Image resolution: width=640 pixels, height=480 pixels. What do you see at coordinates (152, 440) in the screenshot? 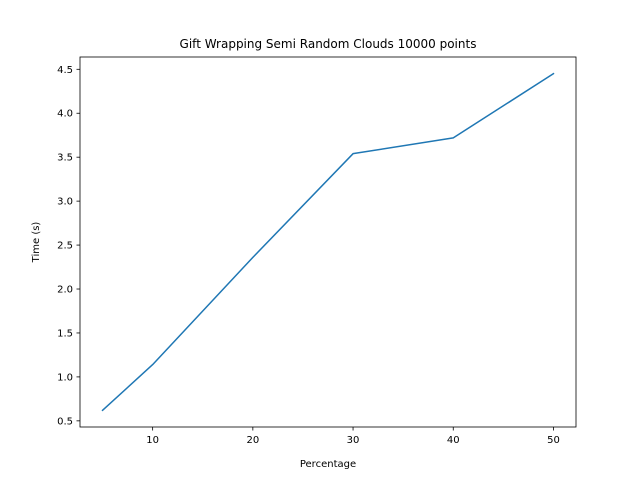
I see `x-tick-label: 10` at bounding box center [152, 440].